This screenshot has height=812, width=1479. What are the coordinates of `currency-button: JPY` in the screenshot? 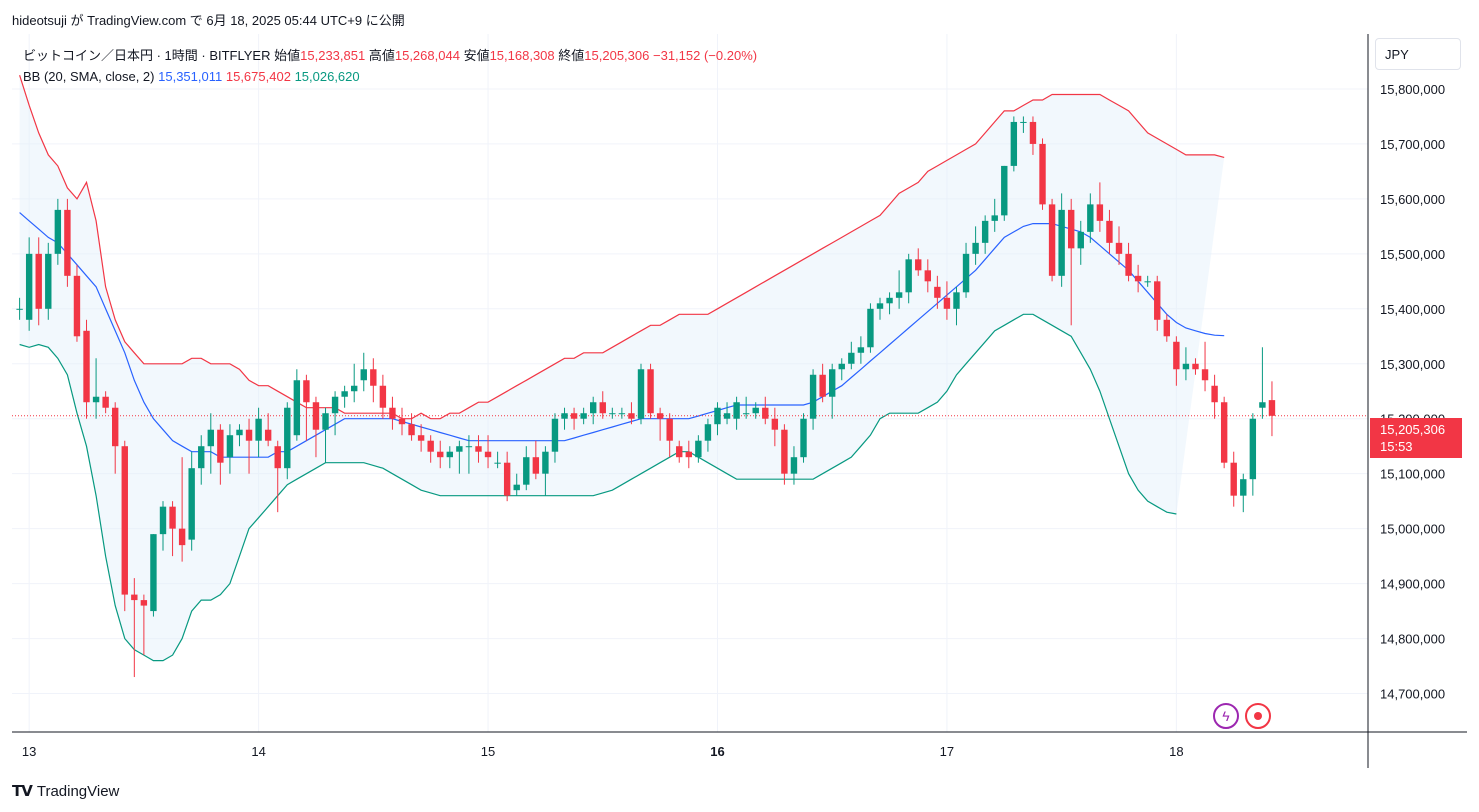 It's located at (1418, 54).